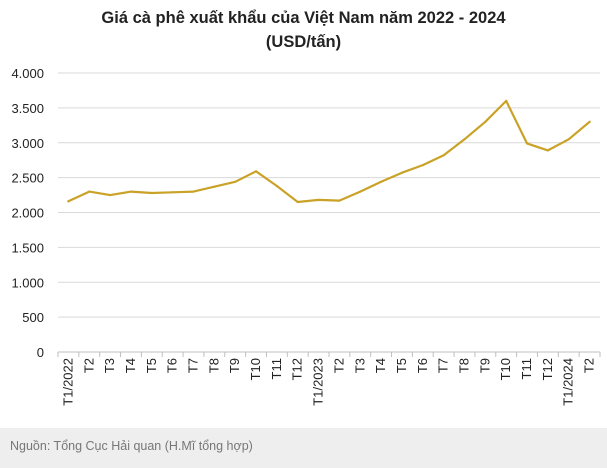 This screenshot has height=468, width=607. I want to click on x-tick-label: T1/2023, so click(318, 382).